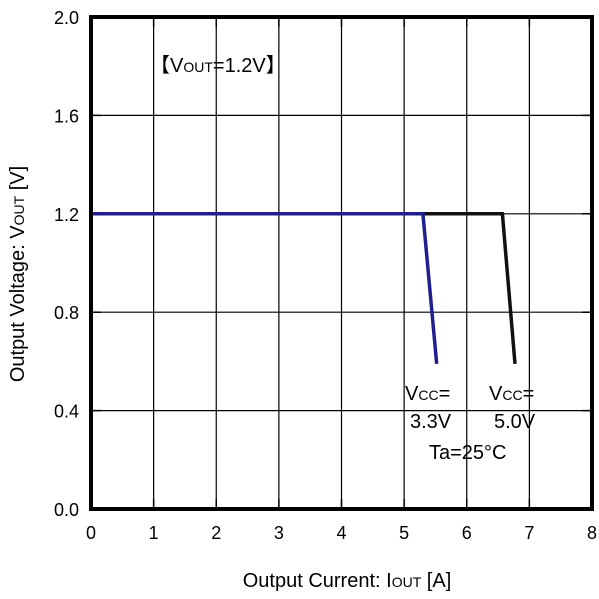  What do you see at coordinates (404, 533) in the screenshot?
I see `x-tick-label: 5` at bounding box center [404, 533].